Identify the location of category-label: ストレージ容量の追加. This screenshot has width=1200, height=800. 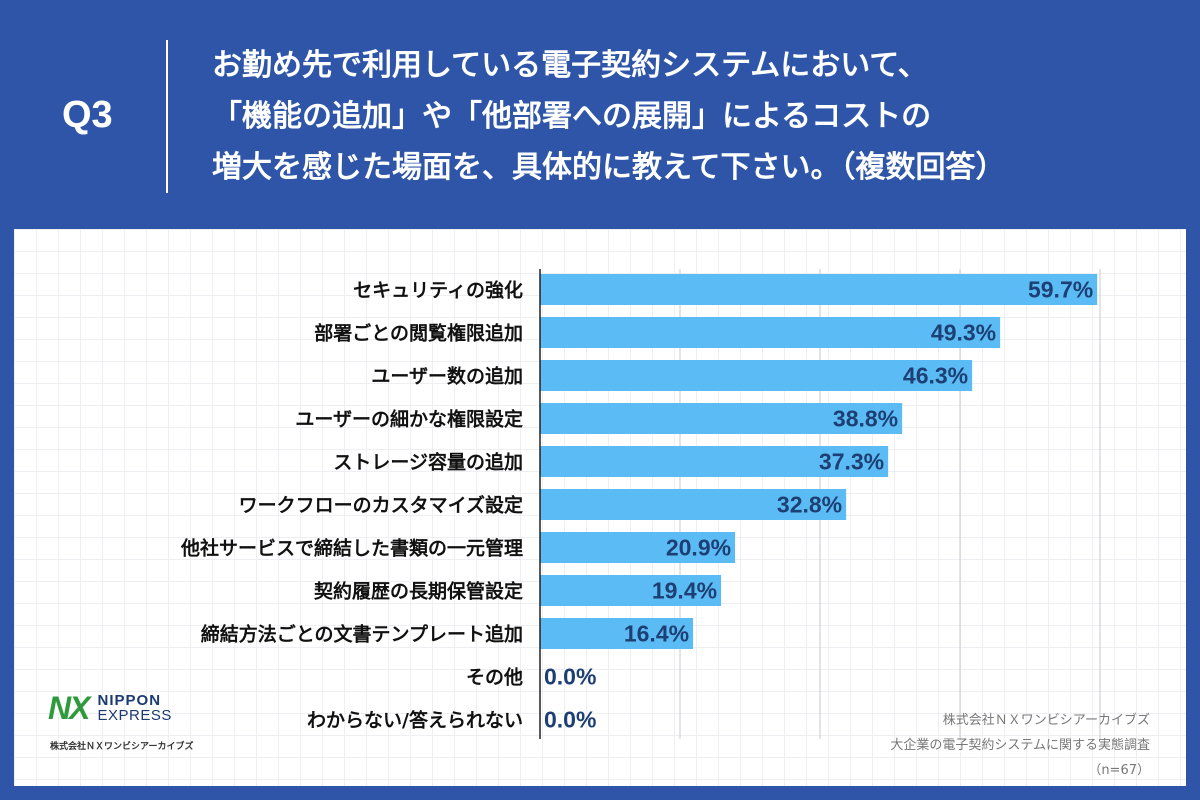
(428, 462).